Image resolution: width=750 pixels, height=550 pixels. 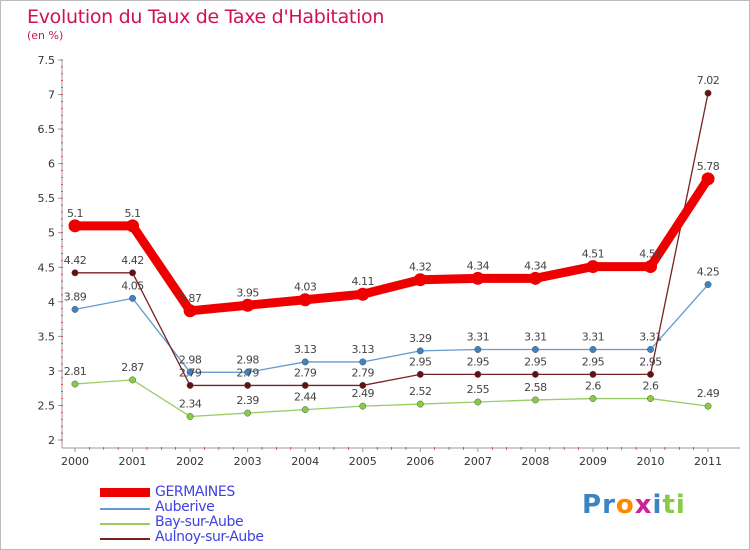 I want to click on legend-swatch-aulnoy-sur-aube, so click(x=125, y=539).